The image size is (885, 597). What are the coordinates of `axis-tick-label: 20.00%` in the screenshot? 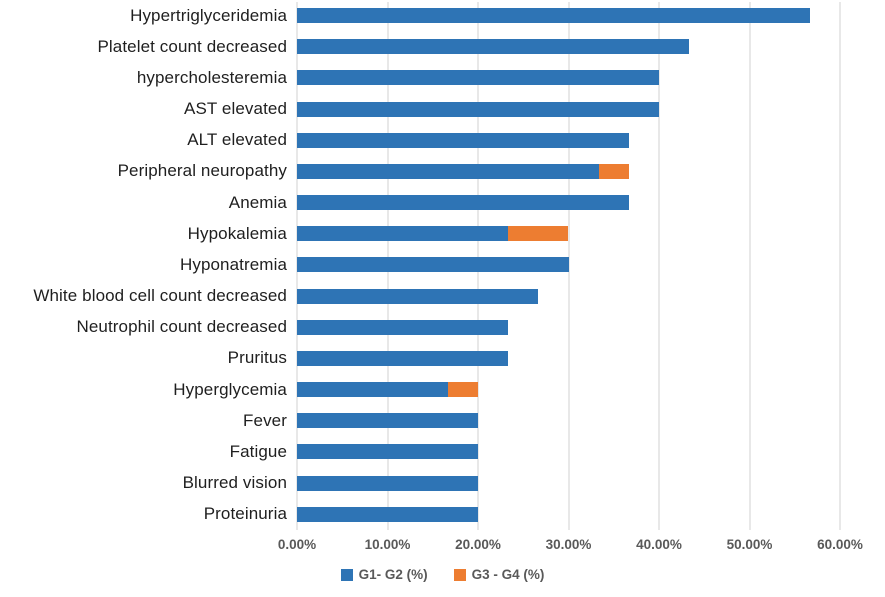 It's located at (478, 544).